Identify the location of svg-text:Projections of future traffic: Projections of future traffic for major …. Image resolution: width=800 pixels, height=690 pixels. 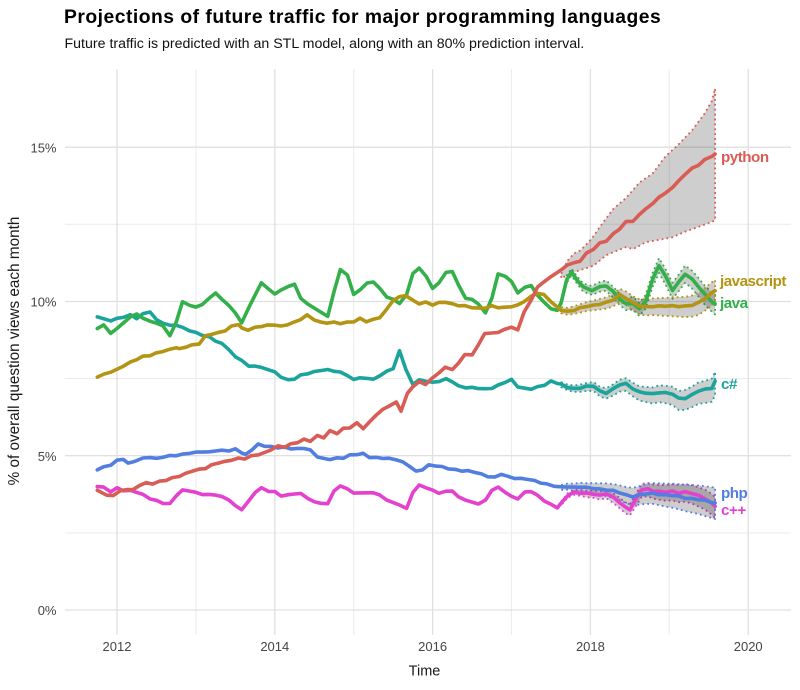
(362, 17).